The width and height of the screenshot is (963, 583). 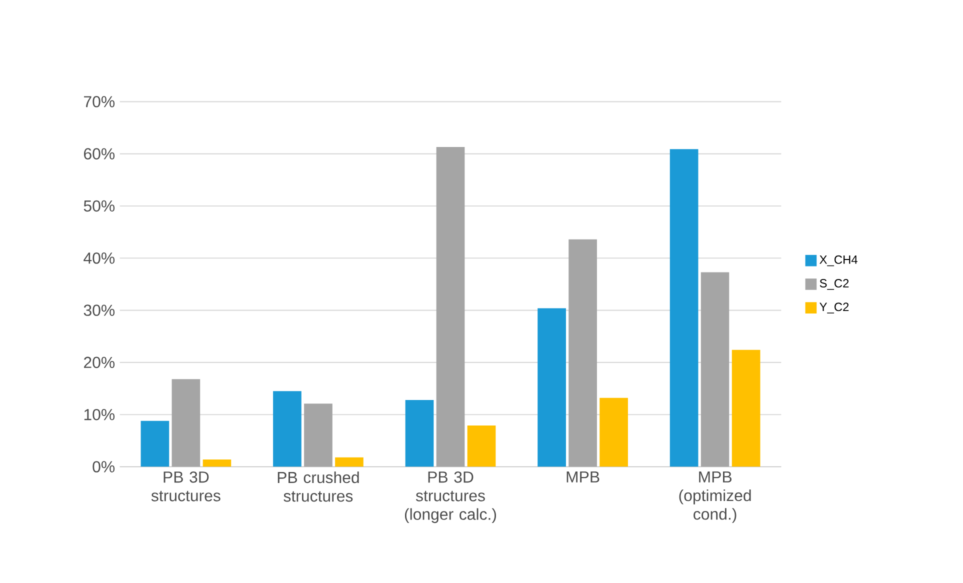 I want to click on y-tick-label: 20%, so click(x=99, y=362).